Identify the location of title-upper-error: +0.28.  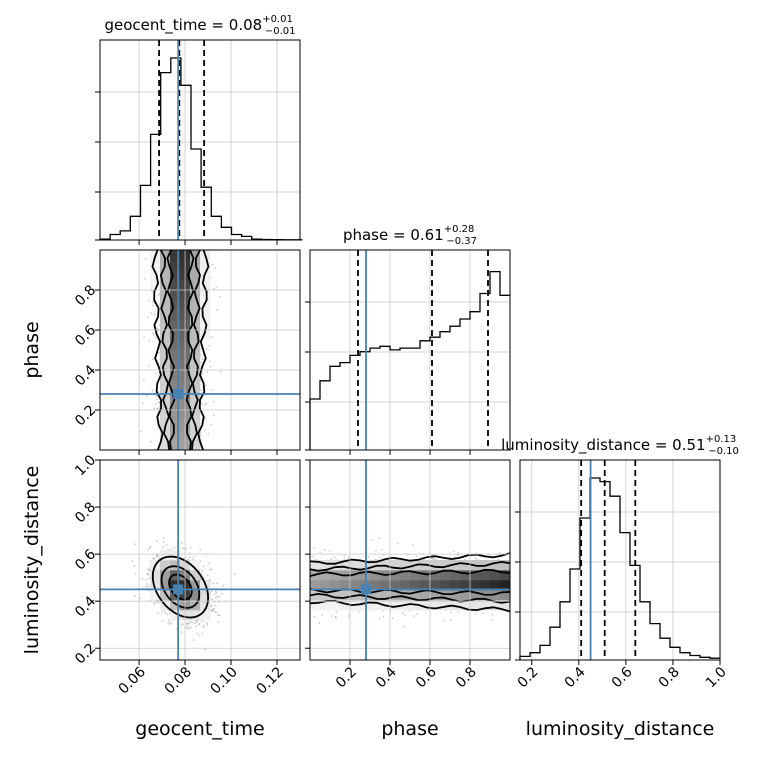
(459, 229).